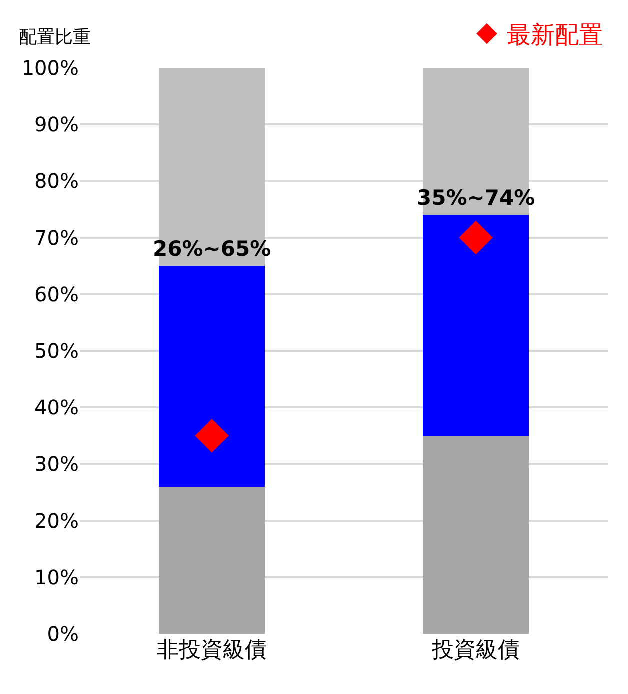  I want to click on y-tick-label: 60%, so click(56, 294).